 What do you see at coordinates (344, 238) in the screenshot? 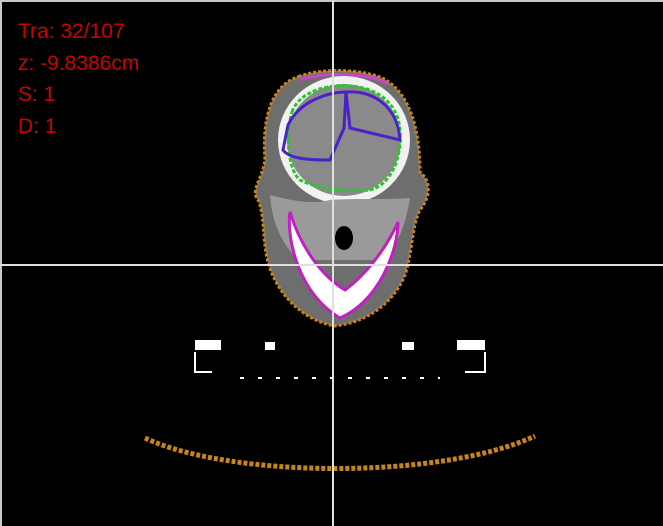
I see `airway` at bounding box center [344, 238].